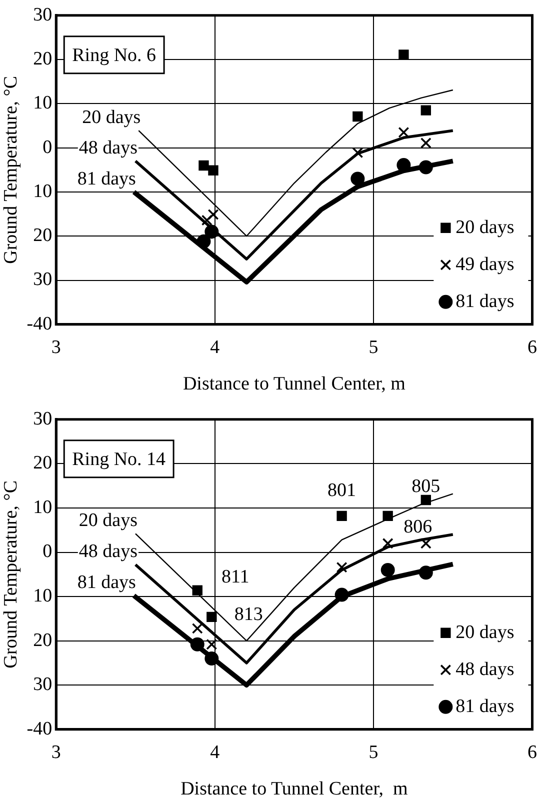 Image resolution: width=549 pixels, height=809 pixels. Describe the element at coordinates (235, 577) in the screenshot. I see `annotation: 811` at that location.